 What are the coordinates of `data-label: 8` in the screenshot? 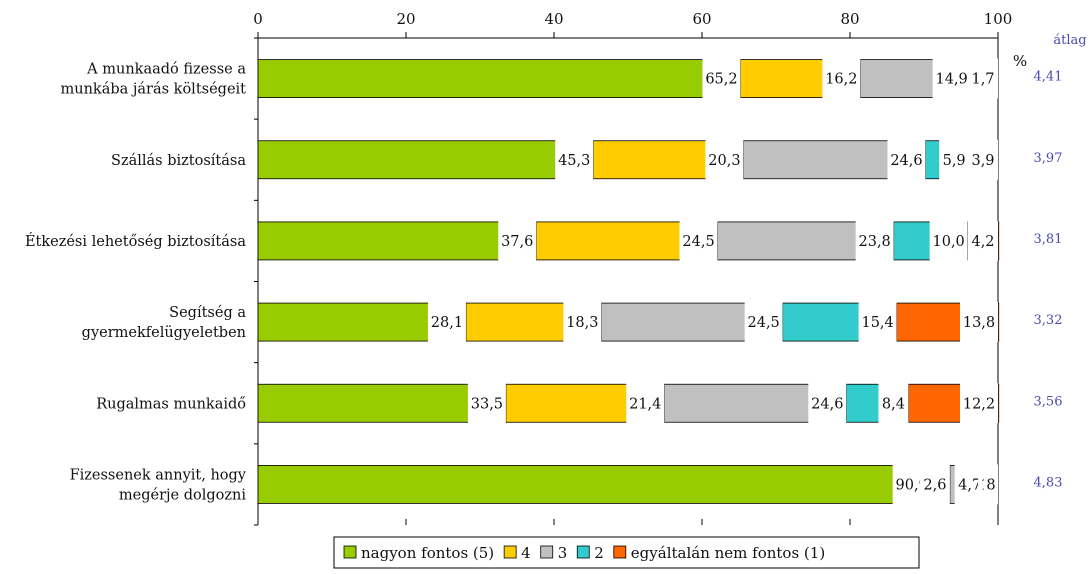 It's located at (990, 485).